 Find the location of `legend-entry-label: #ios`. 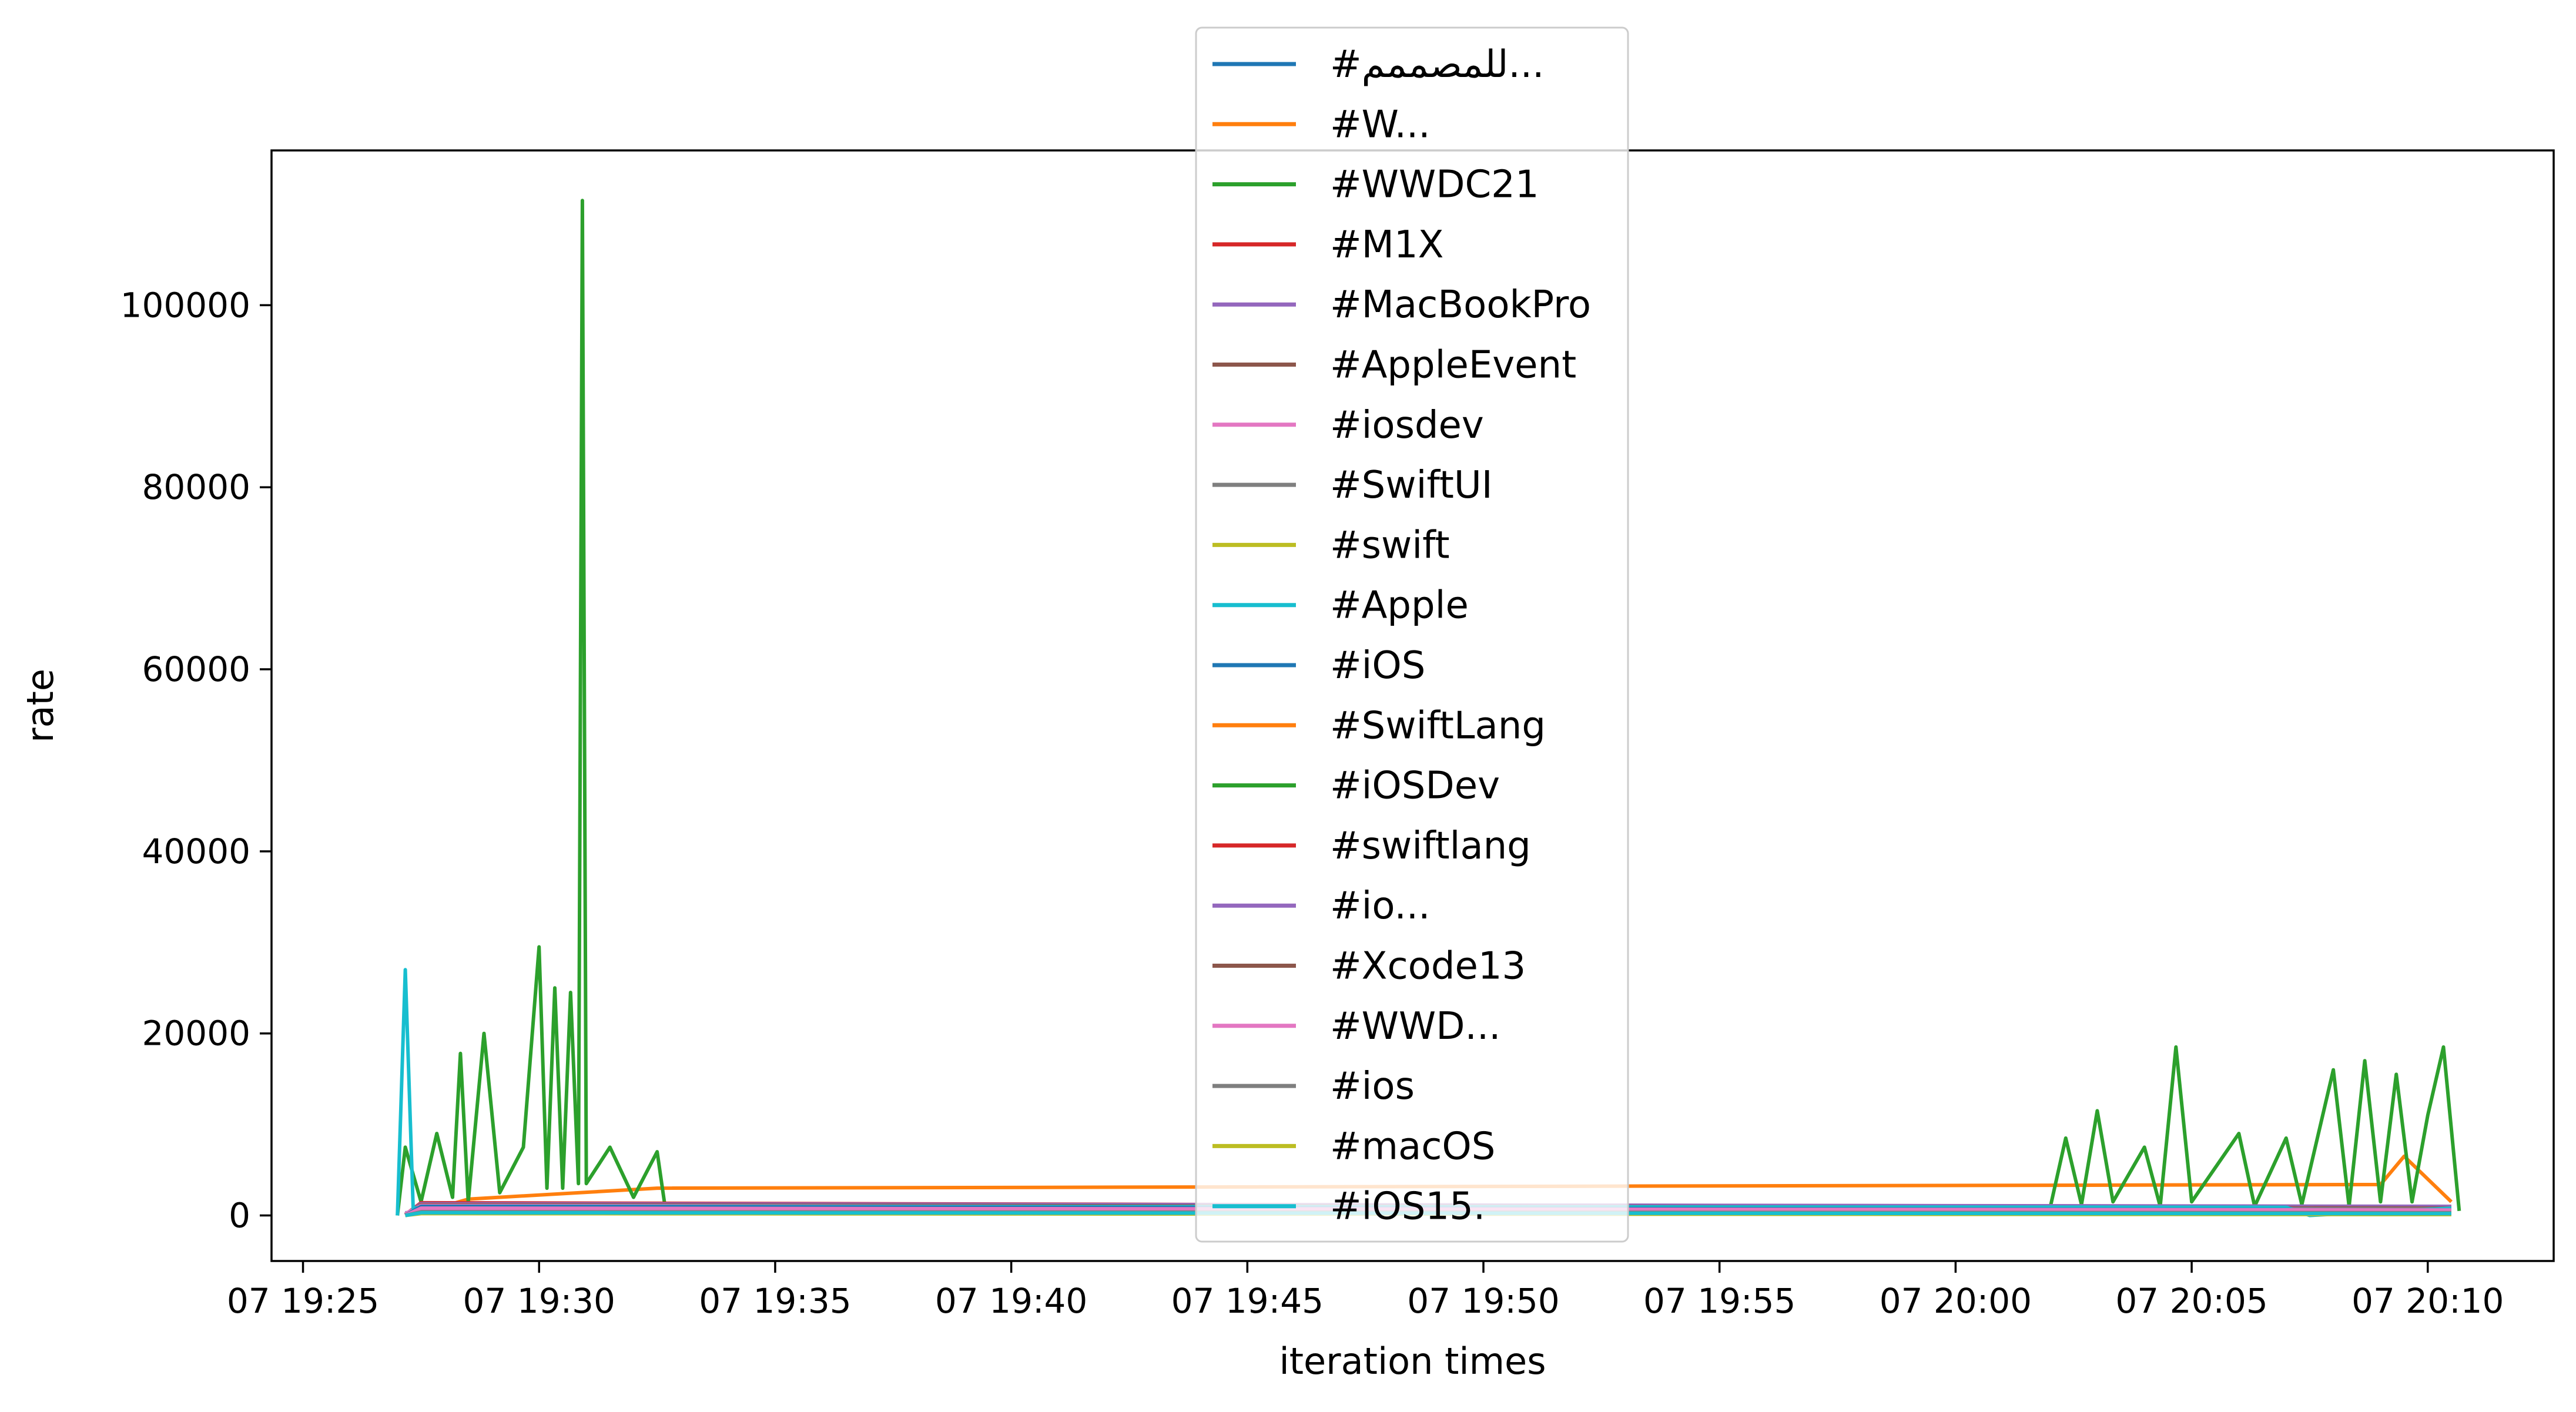

legend-entry-label: #ios is located at coordinates (1372, 1086).